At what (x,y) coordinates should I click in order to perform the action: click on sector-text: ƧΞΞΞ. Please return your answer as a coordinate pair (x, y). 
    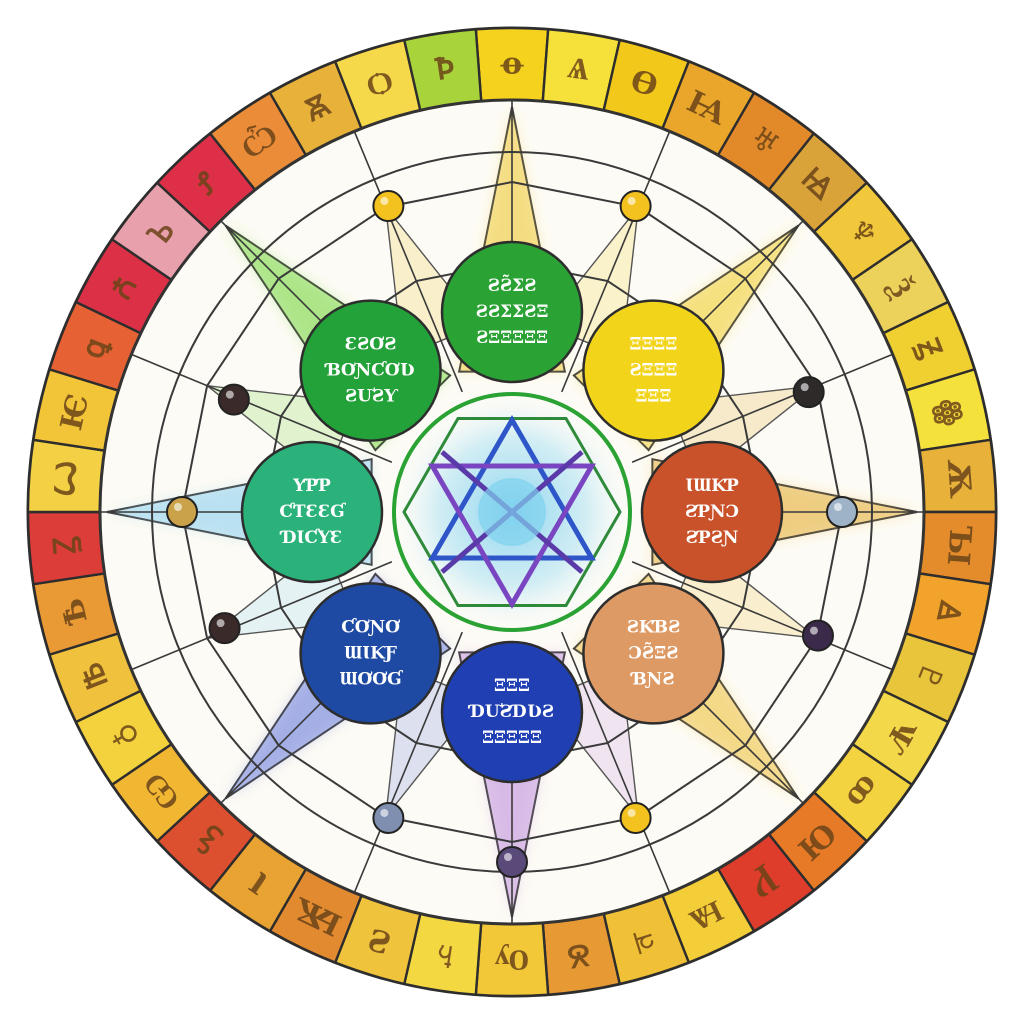
    Looking at the image, I should click on (653, 371).